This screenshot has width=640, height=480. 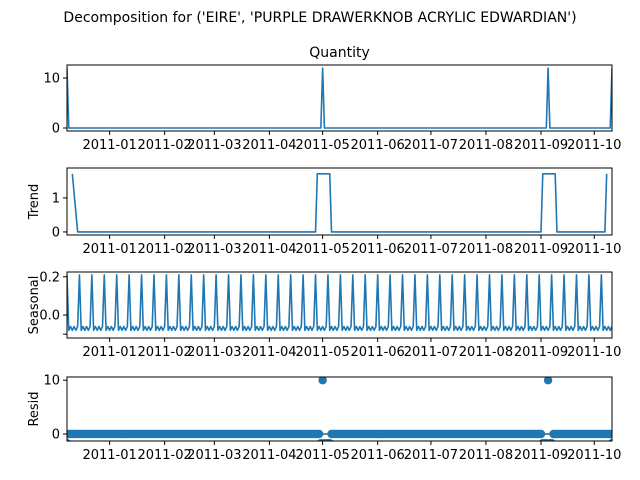 What do you see at coordinates (34, 408) in the screenshot?
I see `y-axis-label: Resid` at bounding box center [34, 408].